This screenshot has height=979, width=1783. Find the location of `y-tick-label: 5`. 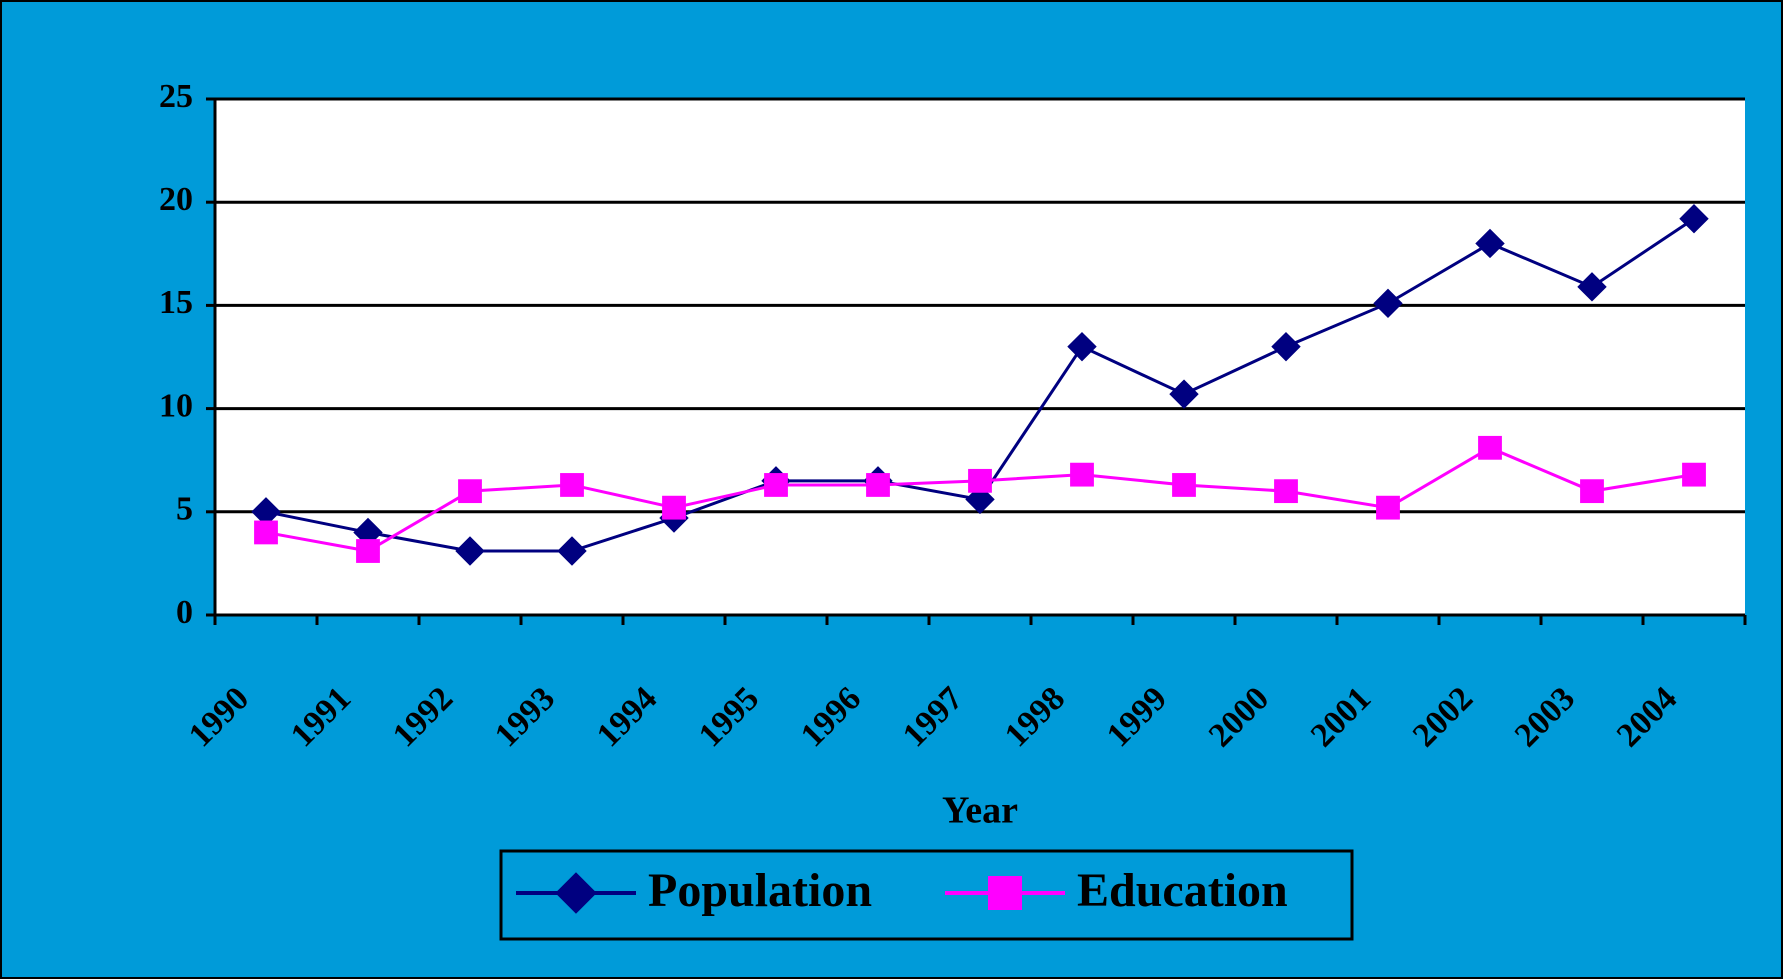

y-tick-label: 5 is located at coordinates (184, 509).